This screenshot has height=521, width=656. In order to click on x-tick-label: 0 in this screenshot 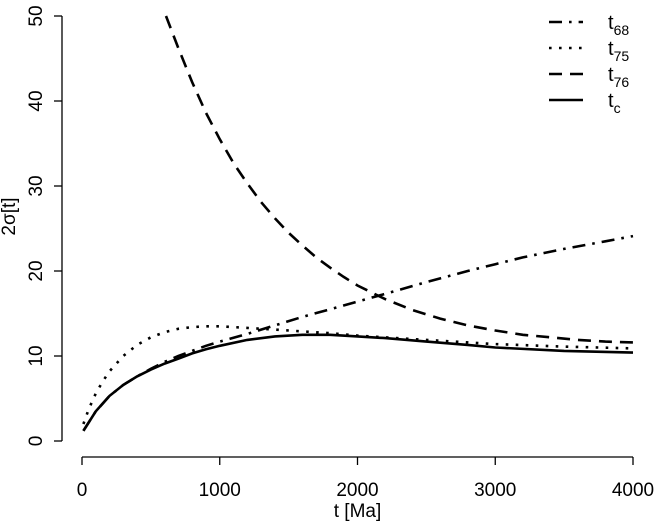, I will do `click(82, 490)`.